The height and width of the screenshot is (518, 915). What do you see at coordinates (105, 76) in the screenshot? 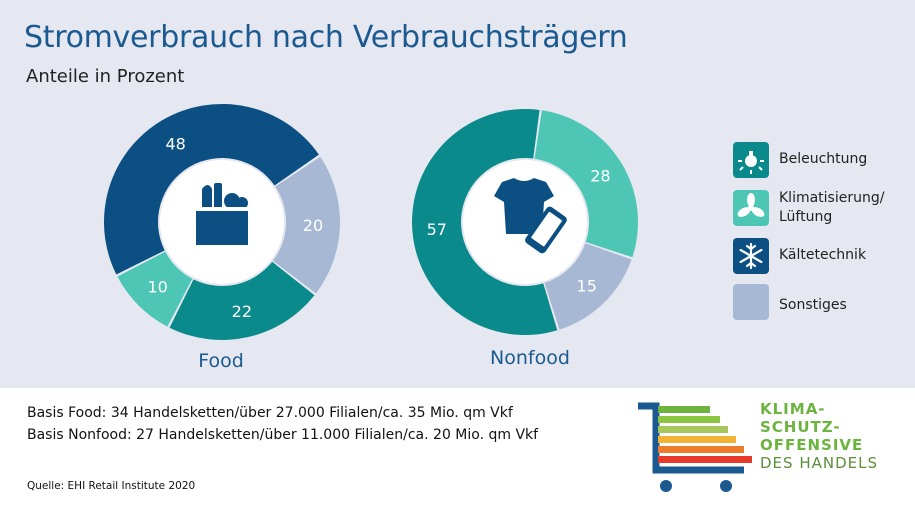
I see `page-subtitle: Anteile in Prozent` at bounding box center [105, 76].